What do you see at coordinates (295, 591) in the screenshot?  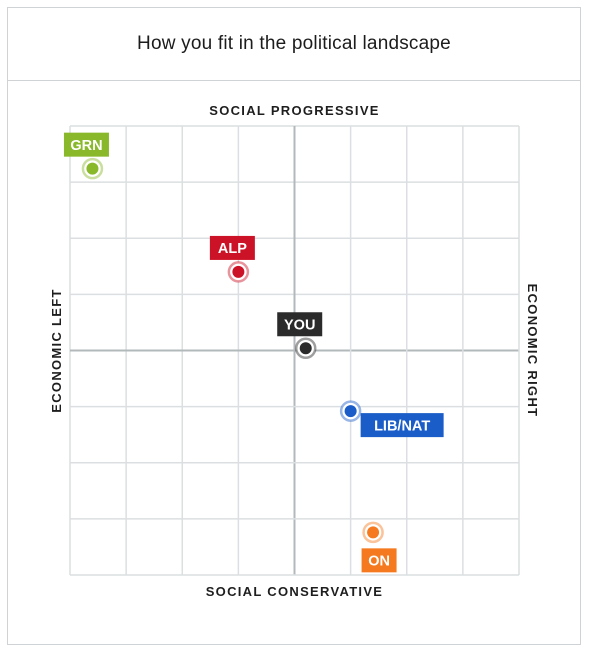 I see `axis-label-bottom: SOCIAL CONSERVATIVE` at bounding box center [295, 591].